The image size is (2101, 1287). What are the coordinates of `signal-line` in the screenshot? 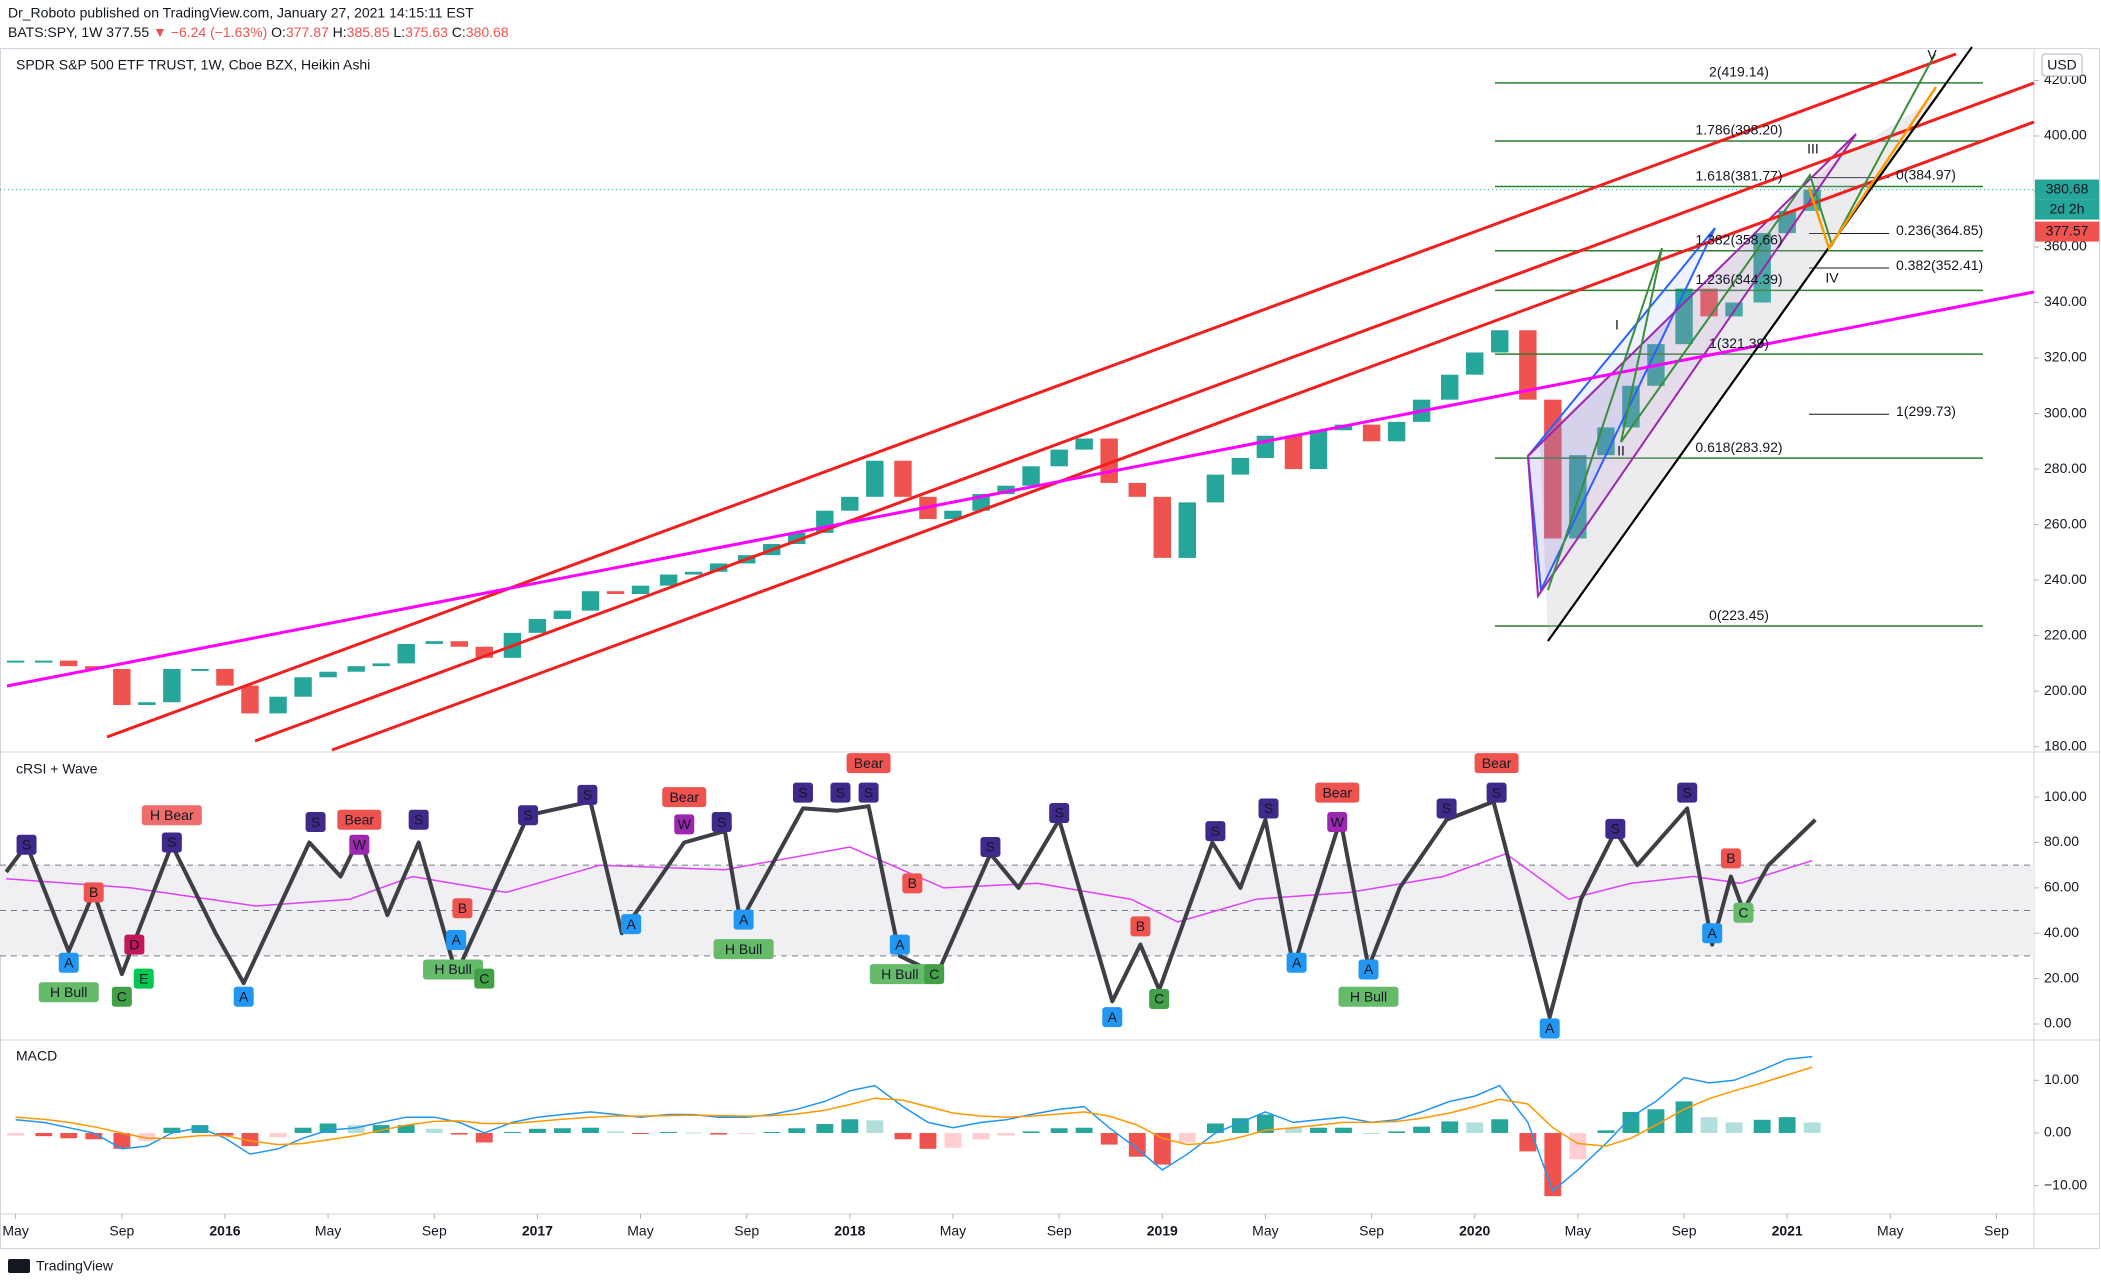 It's located at (914, 1106).